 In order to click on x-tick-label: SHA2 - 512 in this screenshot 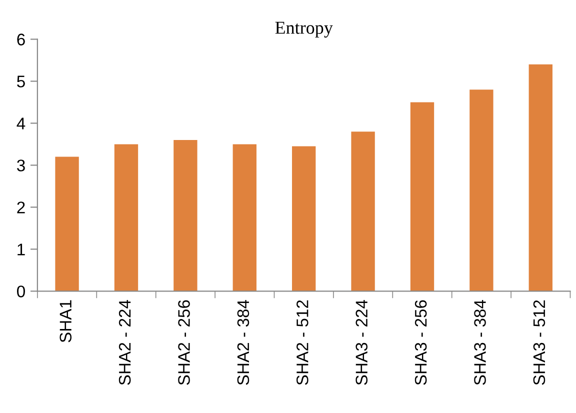, I will do `click(302, 342)`.